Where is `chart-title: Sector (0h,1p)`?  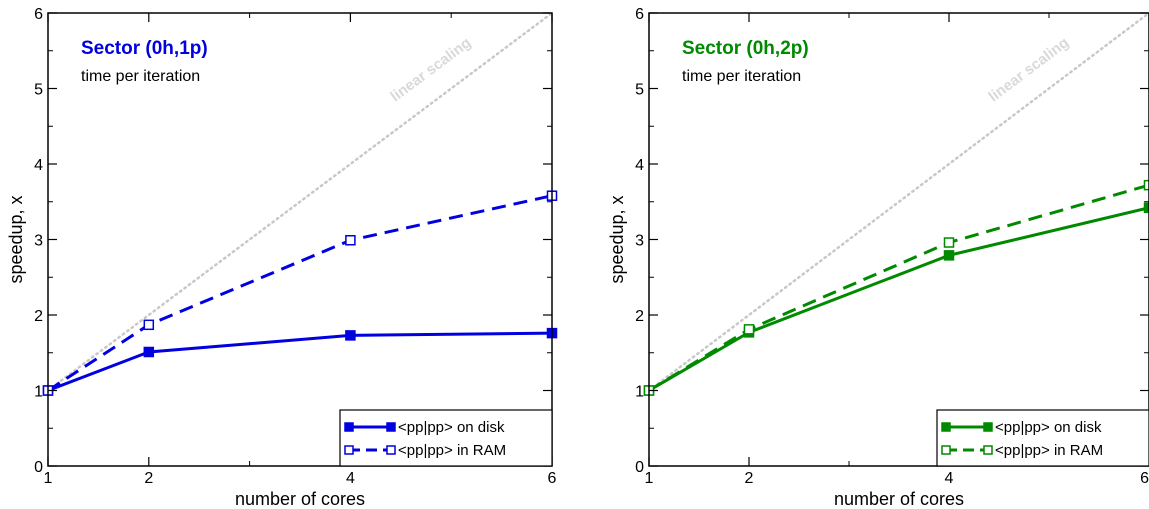
chart-title: Sector (0h,1p) is located at coordinates (144, 48).